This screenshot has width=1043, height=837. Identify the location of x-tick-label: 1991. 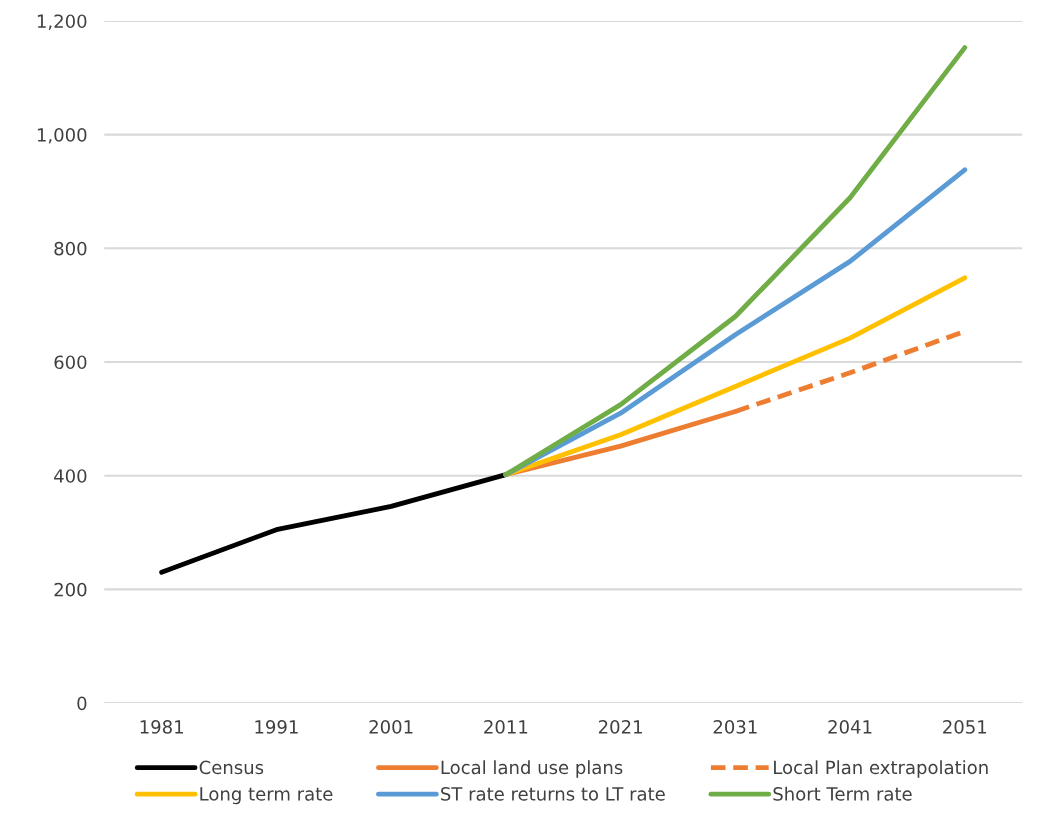
(276, 727).